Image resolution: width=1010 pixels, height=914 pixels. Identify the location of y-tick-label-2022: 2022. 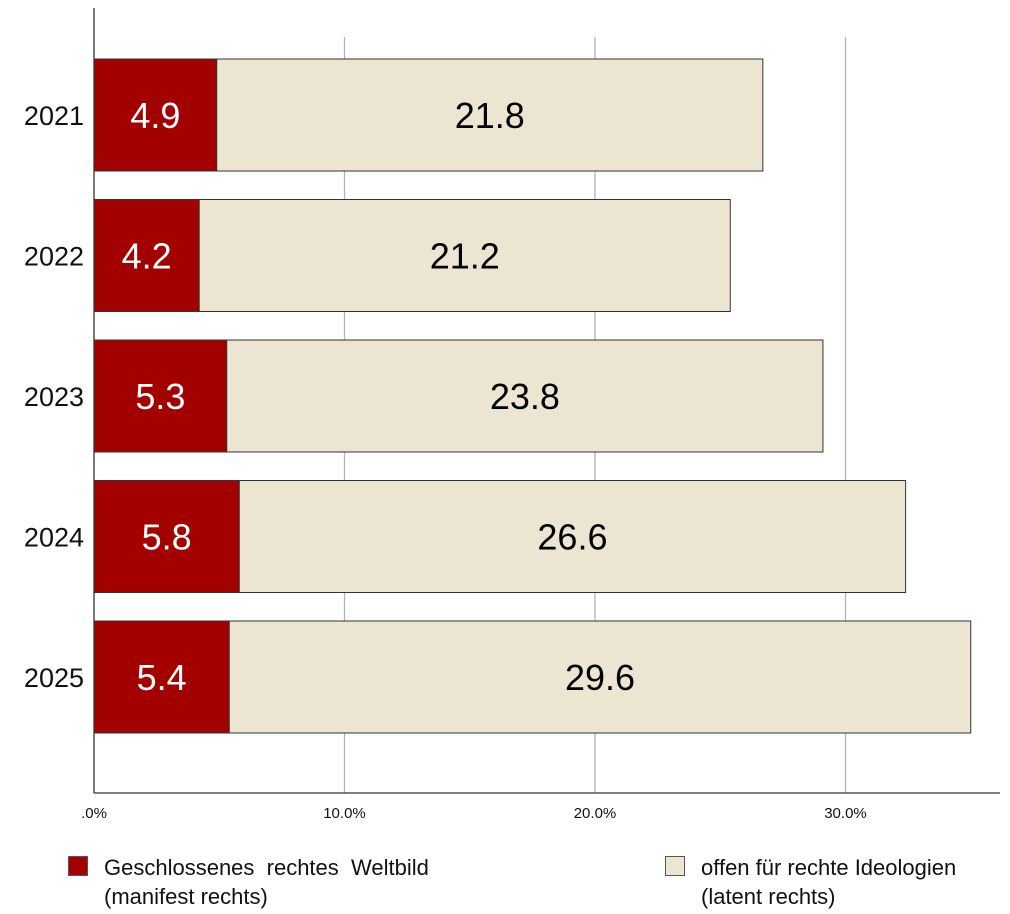
(54, 257).